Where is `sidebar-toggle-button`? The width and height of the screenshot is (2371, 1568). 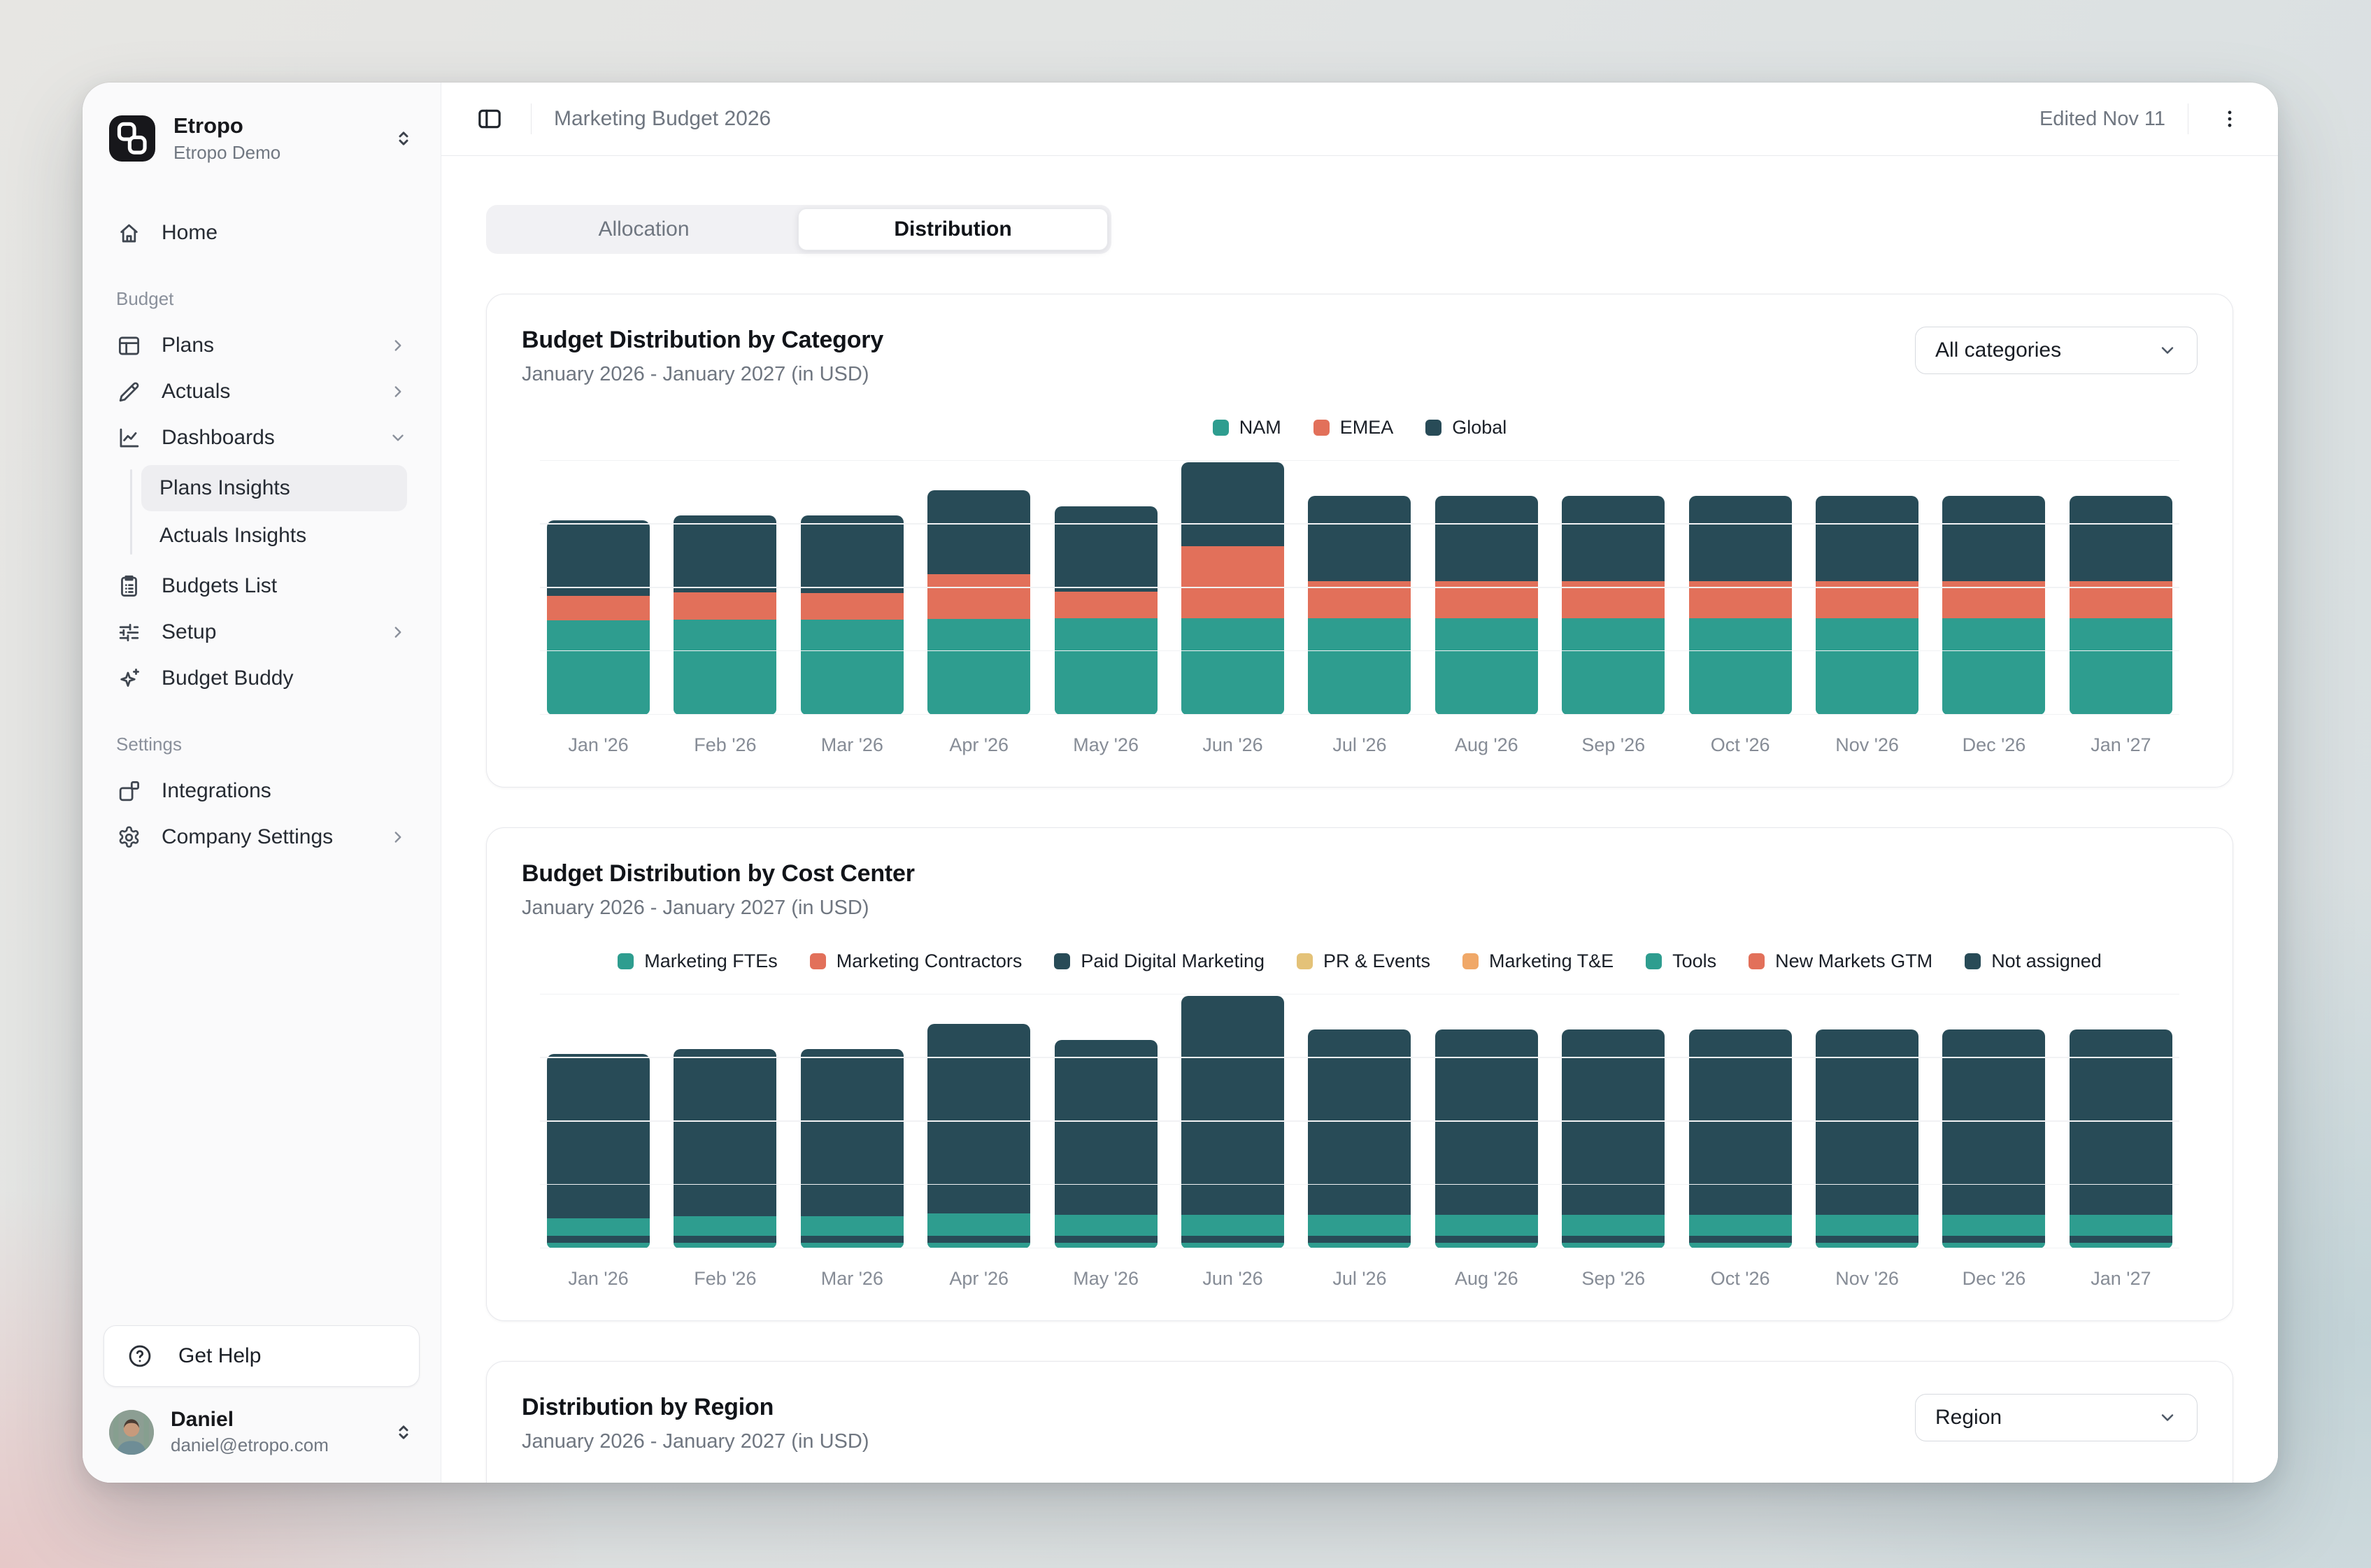 sidebar-toggle-button is located at coordinates (489, 119).